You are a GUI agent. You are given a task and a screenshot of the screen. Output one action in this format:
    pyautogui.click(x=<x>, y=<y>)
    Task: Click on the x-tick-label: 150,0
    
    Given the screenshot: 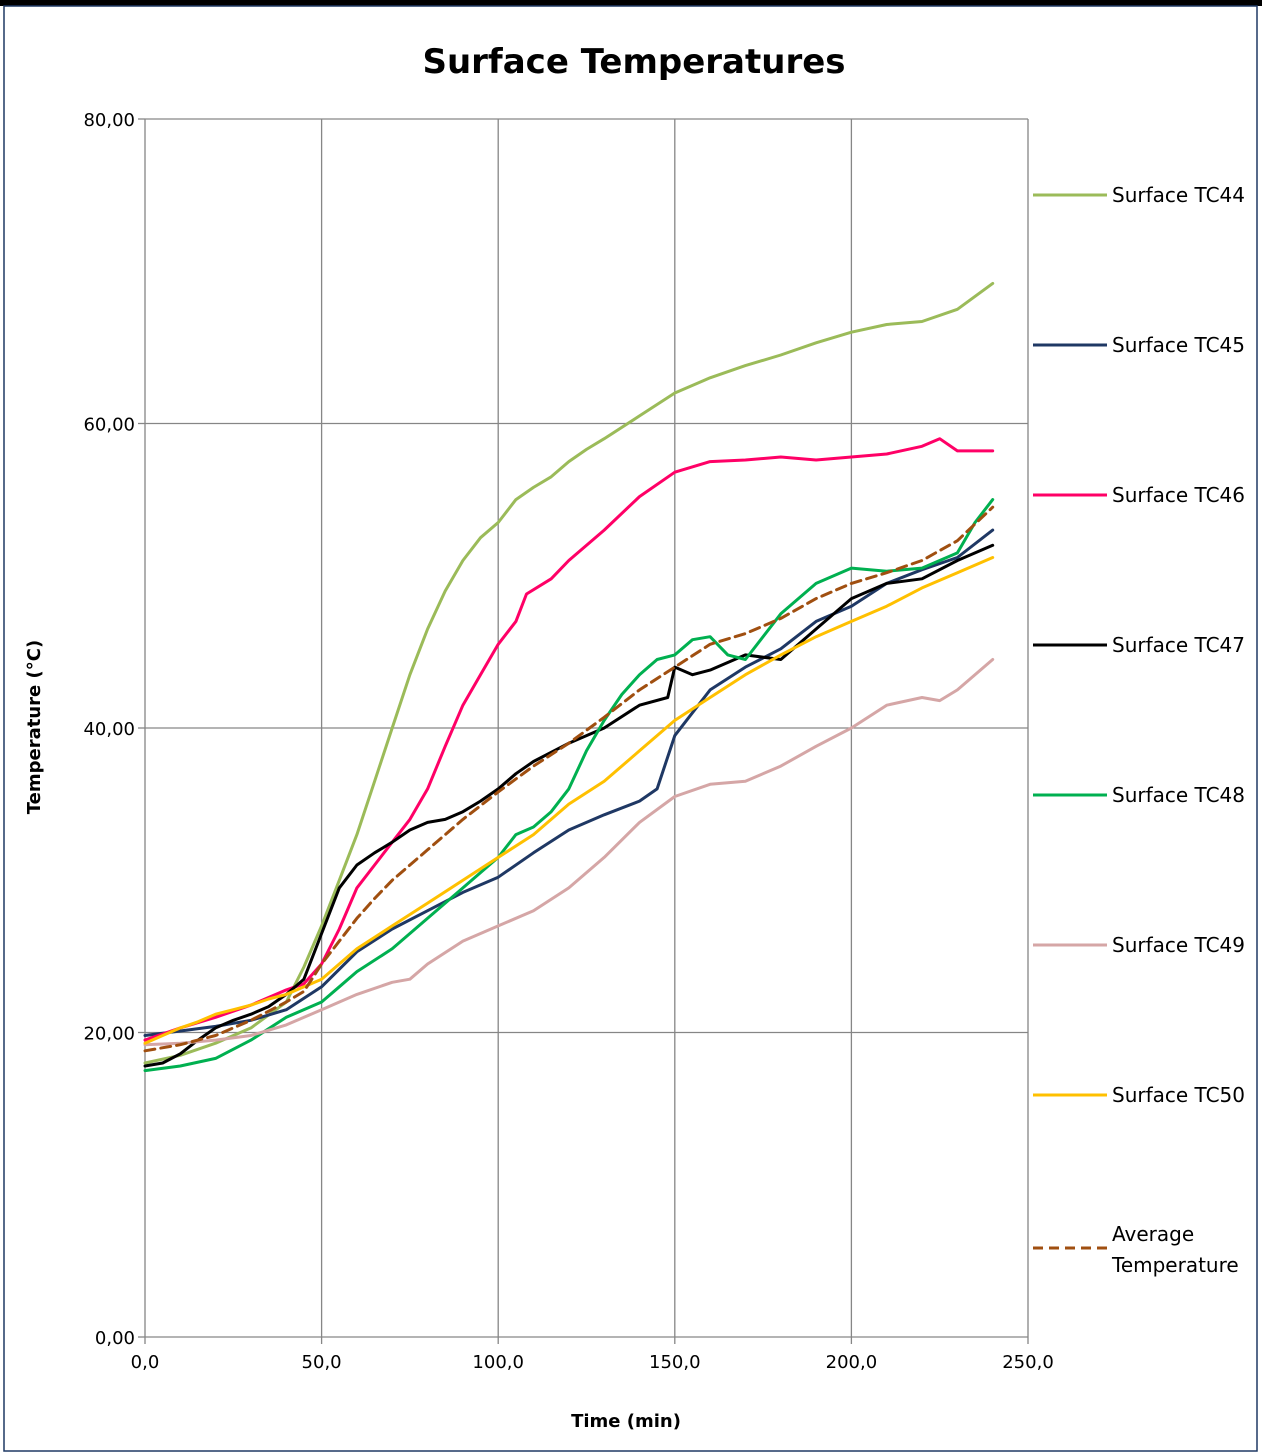 What is the action you would take?
    pyautogui.click(x=675, y=1362)
    